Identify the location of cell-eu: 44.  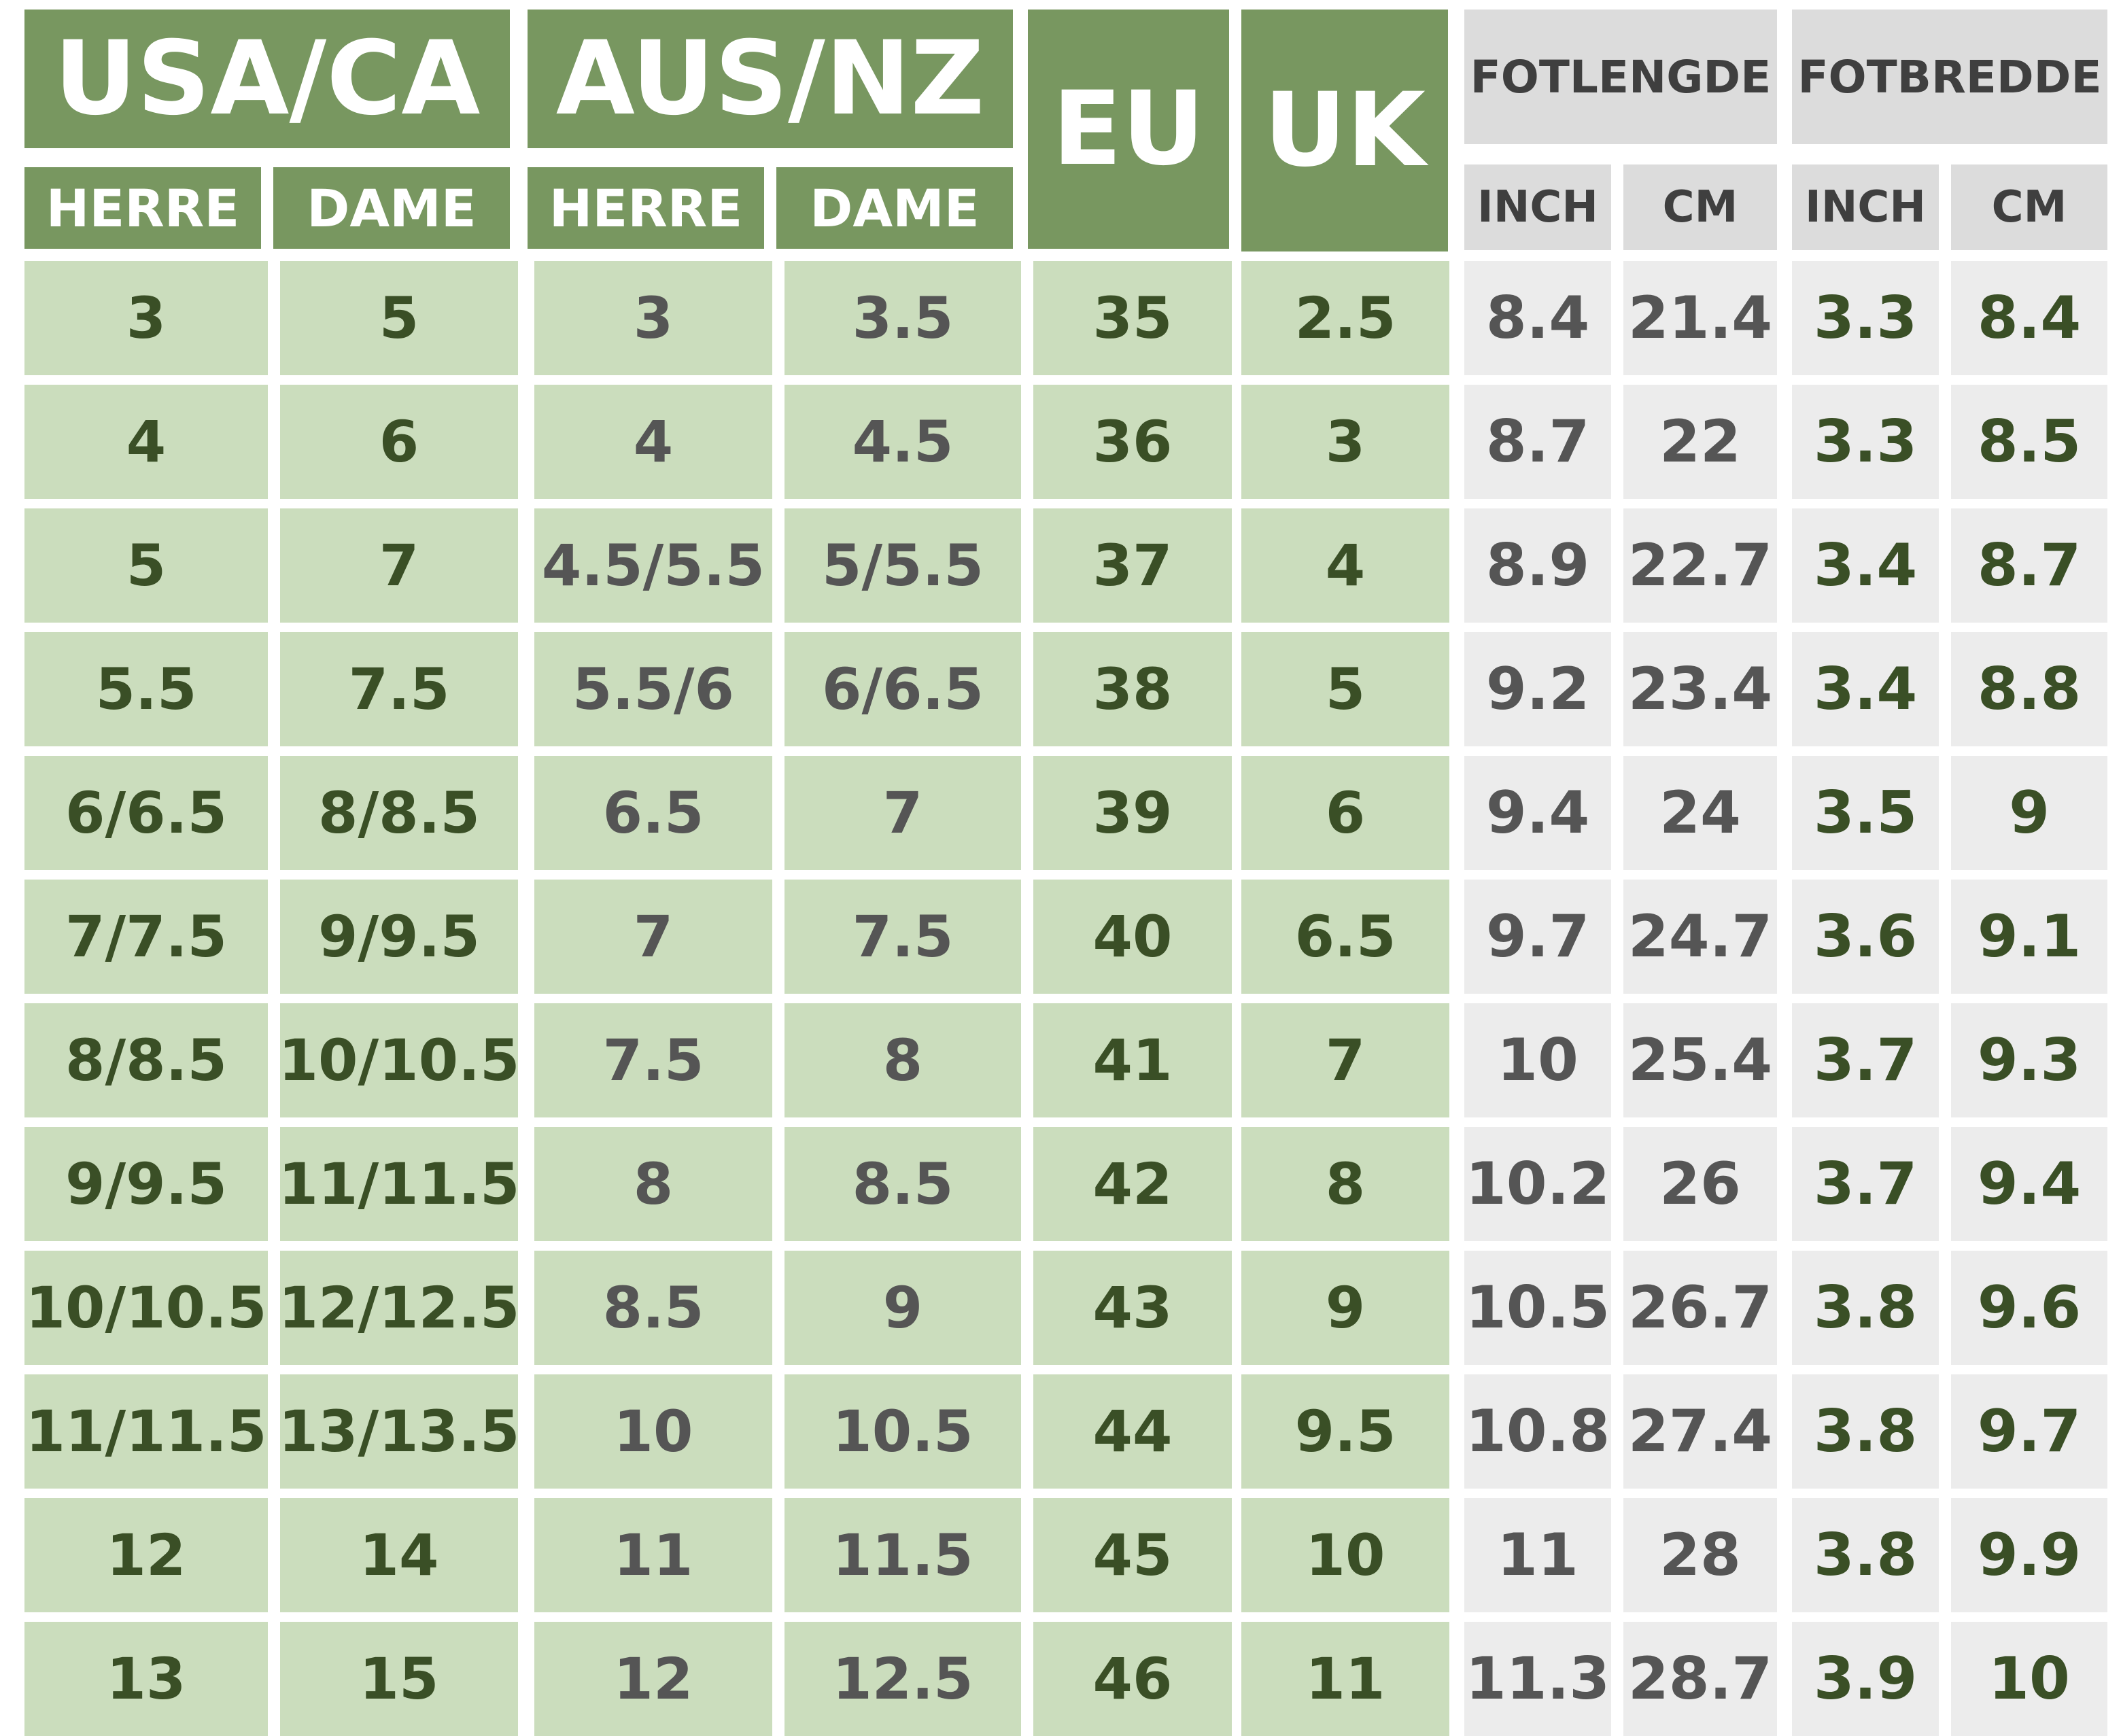
(1132, 1431).